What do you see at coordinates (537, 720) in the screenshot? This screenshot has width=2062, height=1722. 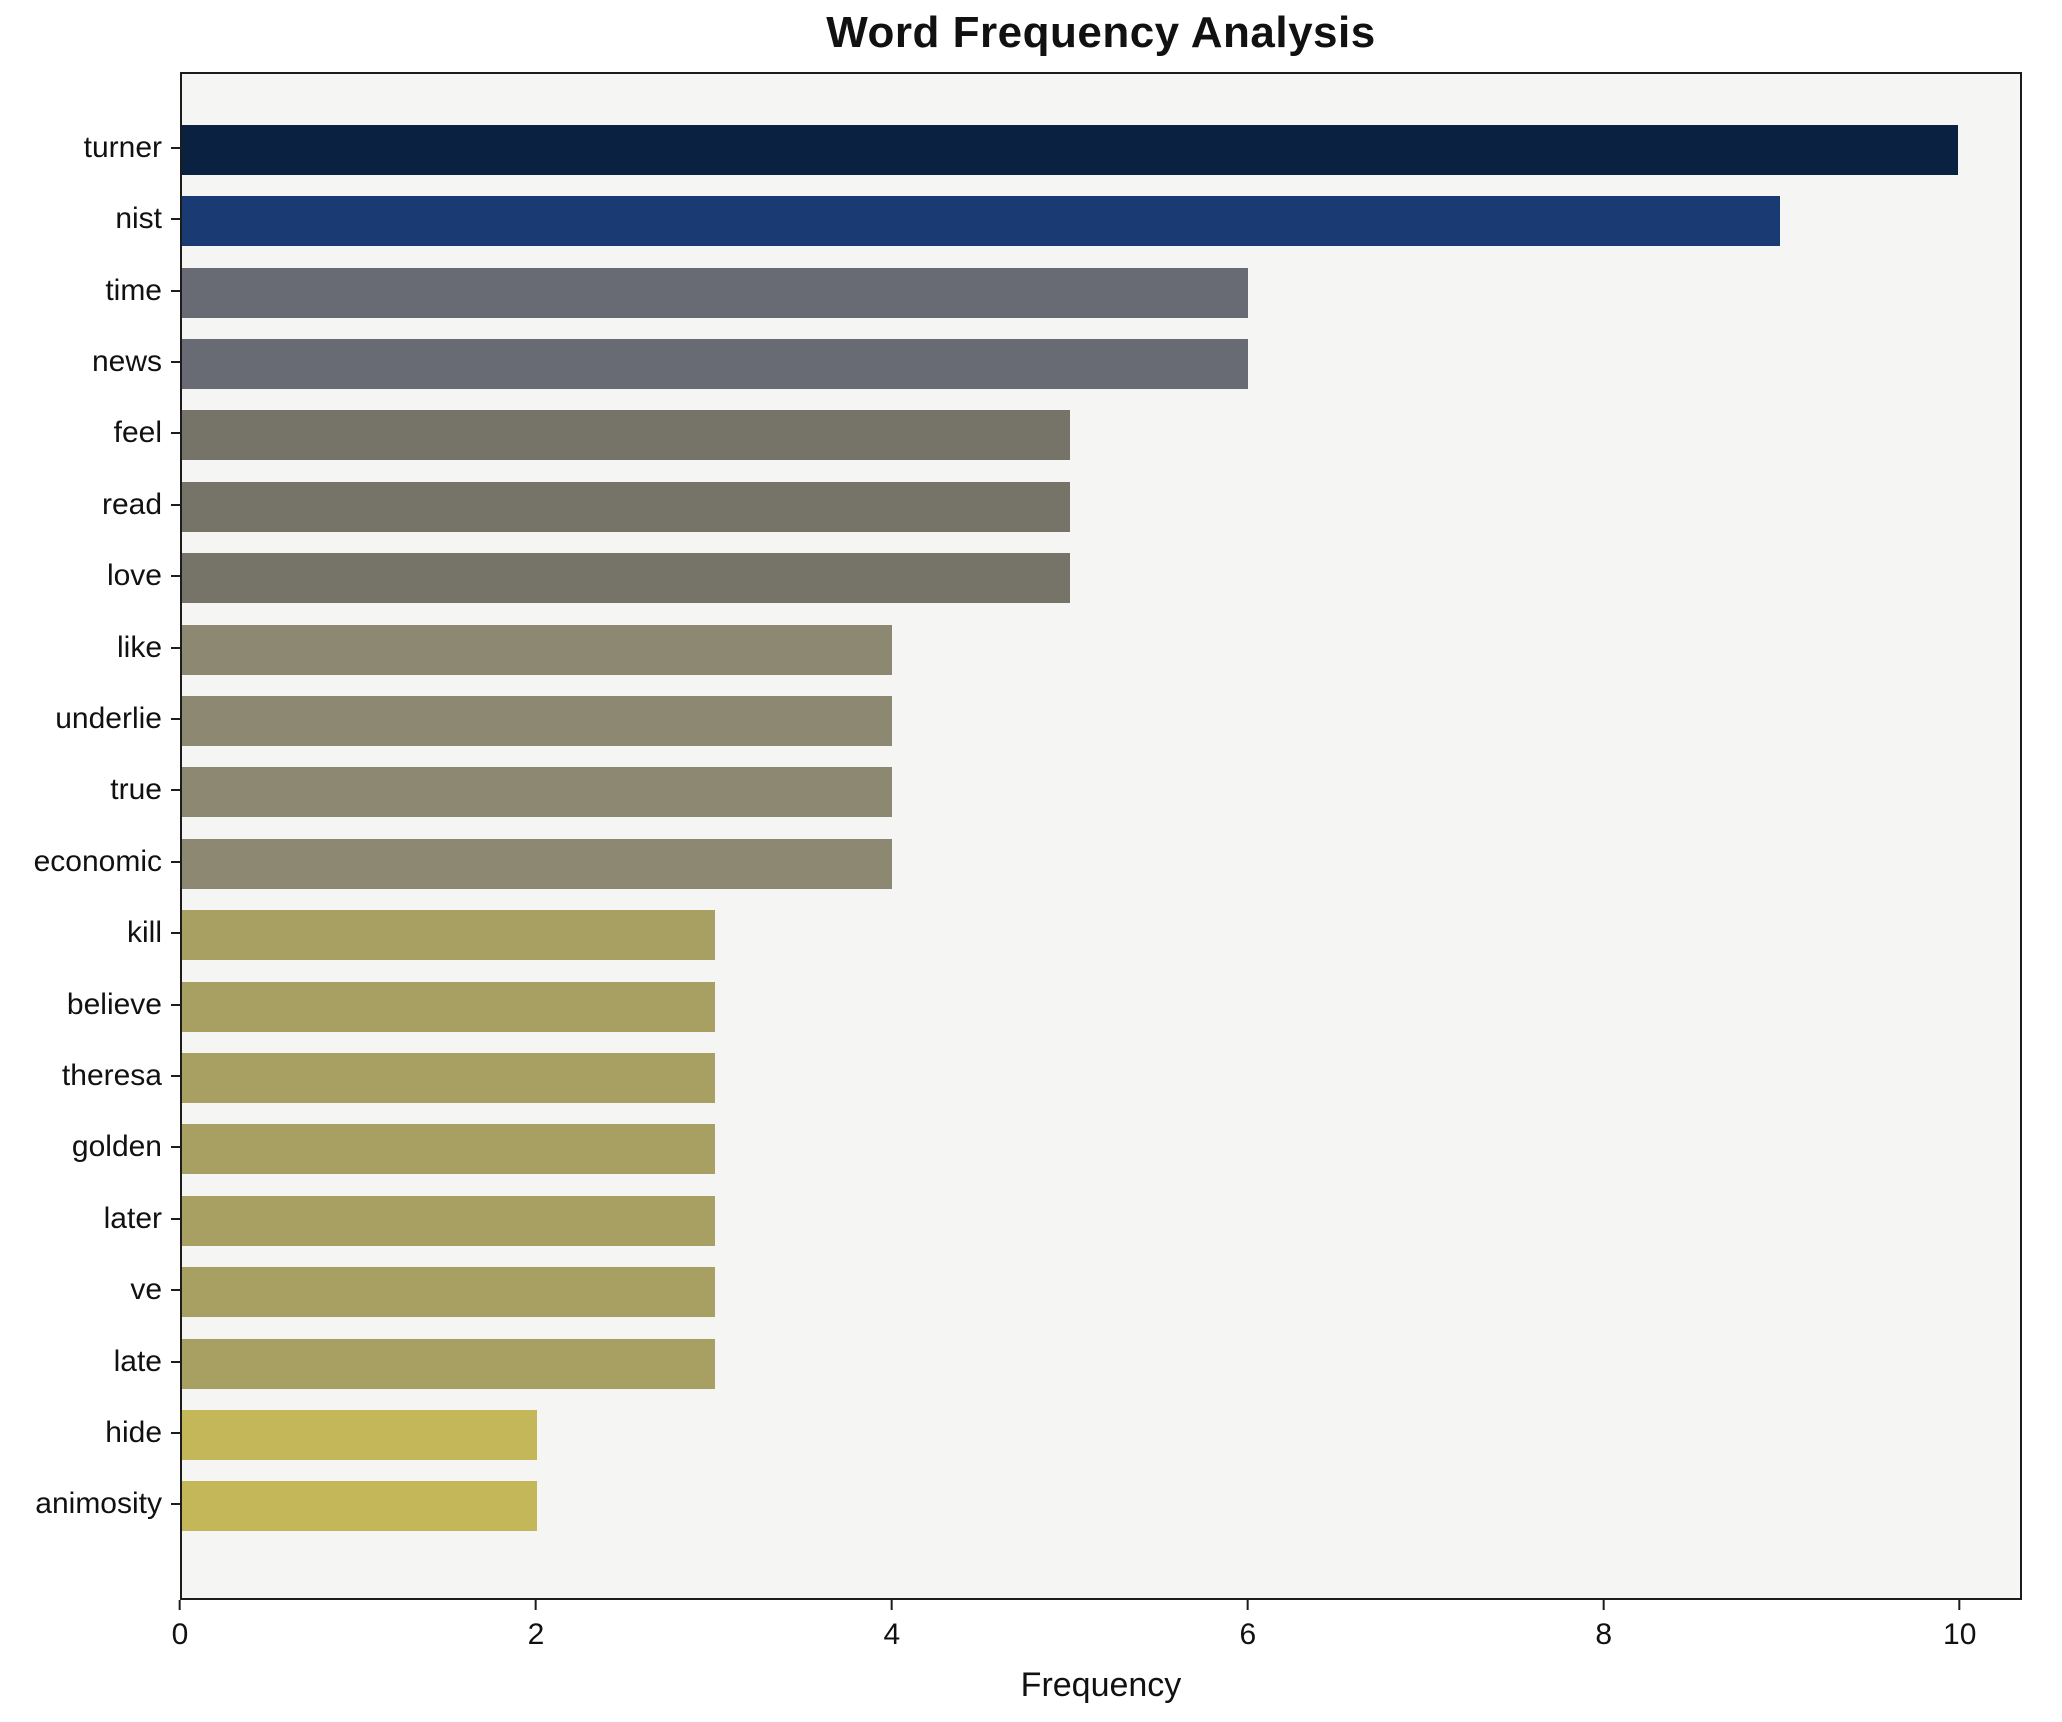 I see `bar-underlie` at bounding box center [537, 720].